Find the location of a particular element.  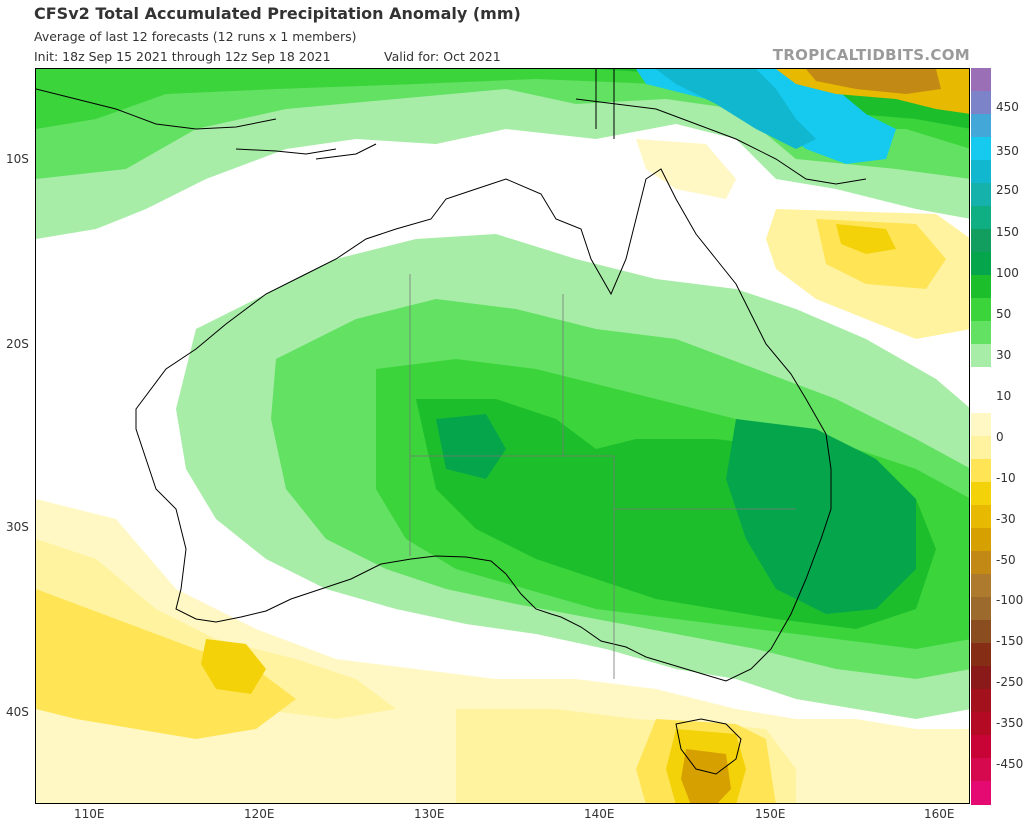

colorbar-label: 100 is located at coordinates (1007, 273).